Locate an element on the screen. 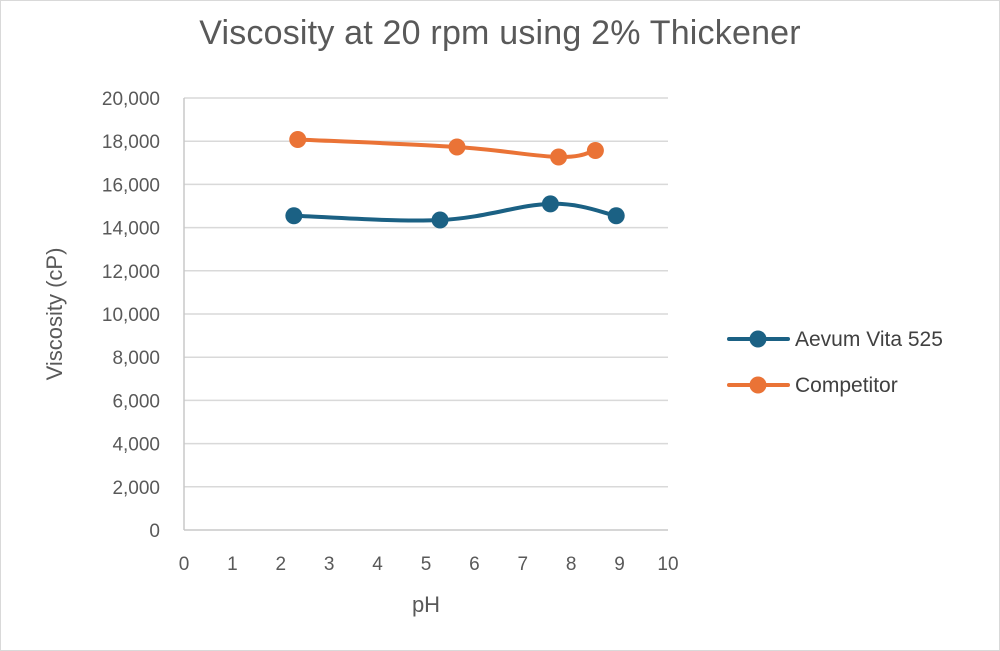 The image size is (1000, 651). y-tick-label: 18,000 is located at coordinates (131, 142).